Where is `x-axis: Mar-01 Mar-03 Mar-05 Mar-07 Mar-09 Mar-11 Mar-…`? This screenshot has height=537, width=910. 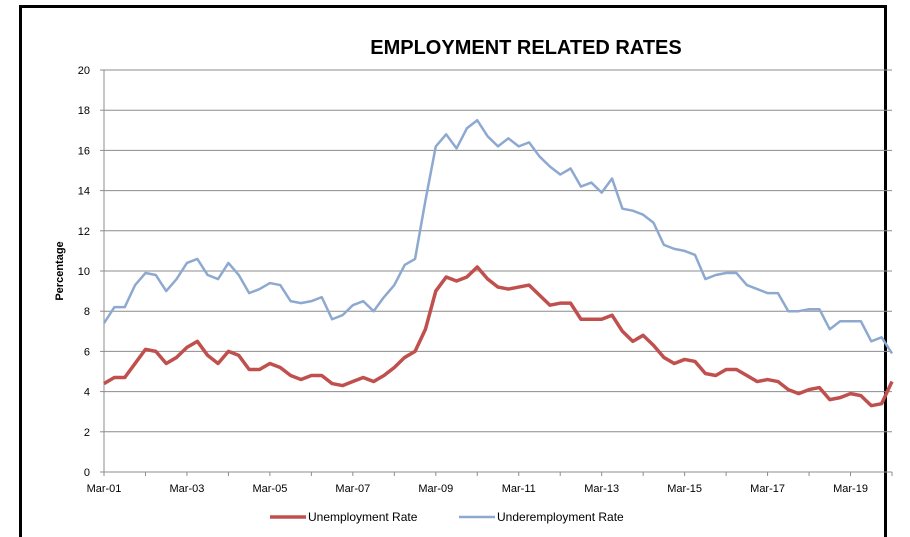 x-axis: Mar-01 Mar-03 Mar-05 Mar-07 Mar-09 Mar-11 Mar-… is located at coordinates (490, 483).